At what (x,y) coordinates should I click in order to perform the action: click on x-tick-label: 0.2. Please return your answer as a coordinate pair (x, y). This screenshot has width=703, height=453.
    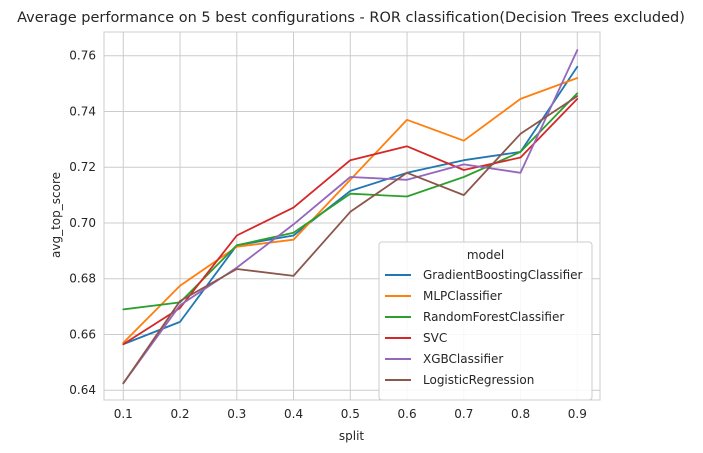
    Looking at the image, I should click on (179, 414).